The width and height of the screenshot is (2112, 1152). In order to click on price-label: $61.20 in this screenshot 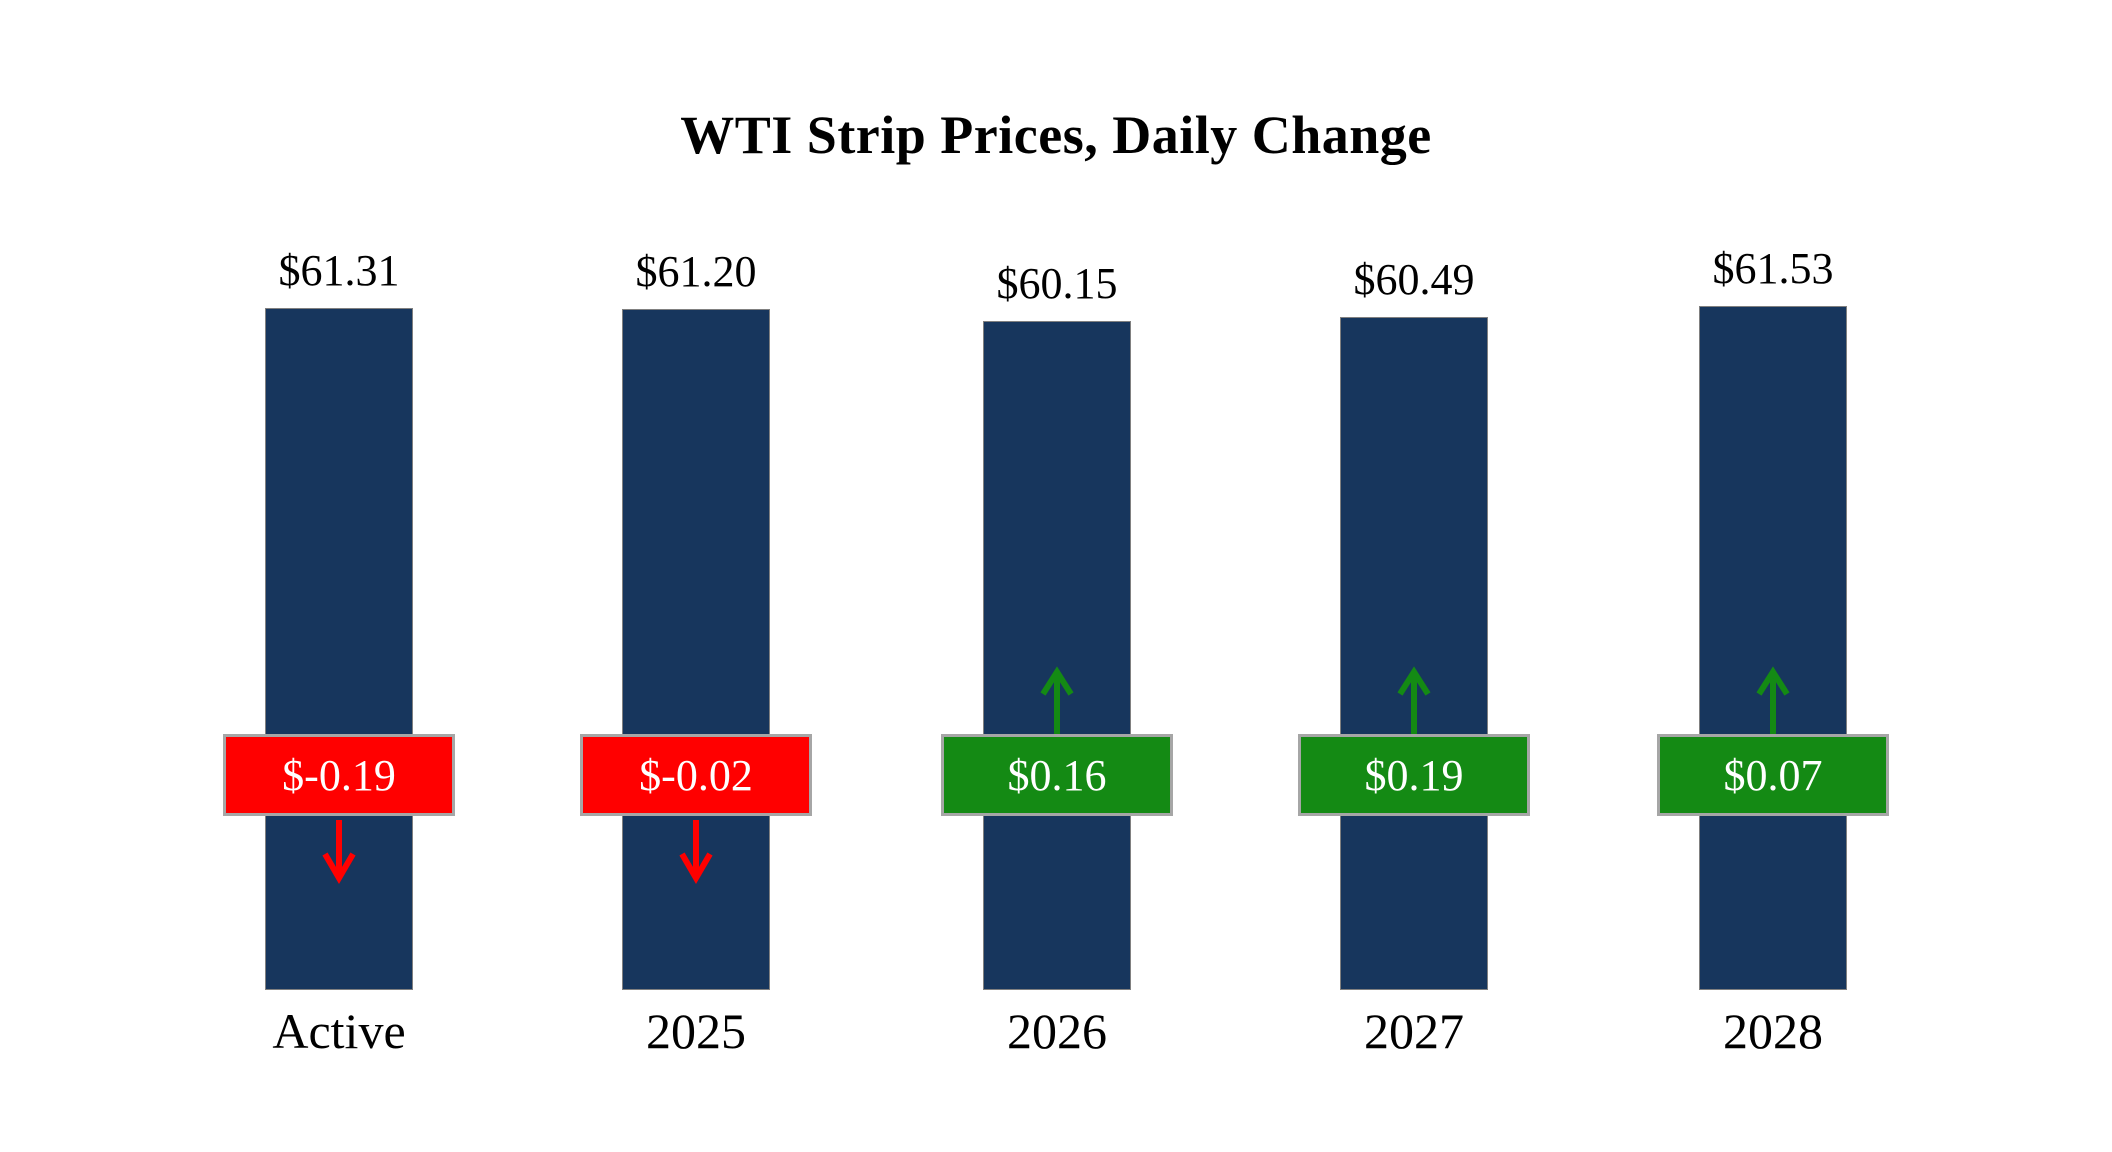, I will do `click(696, 271)`.